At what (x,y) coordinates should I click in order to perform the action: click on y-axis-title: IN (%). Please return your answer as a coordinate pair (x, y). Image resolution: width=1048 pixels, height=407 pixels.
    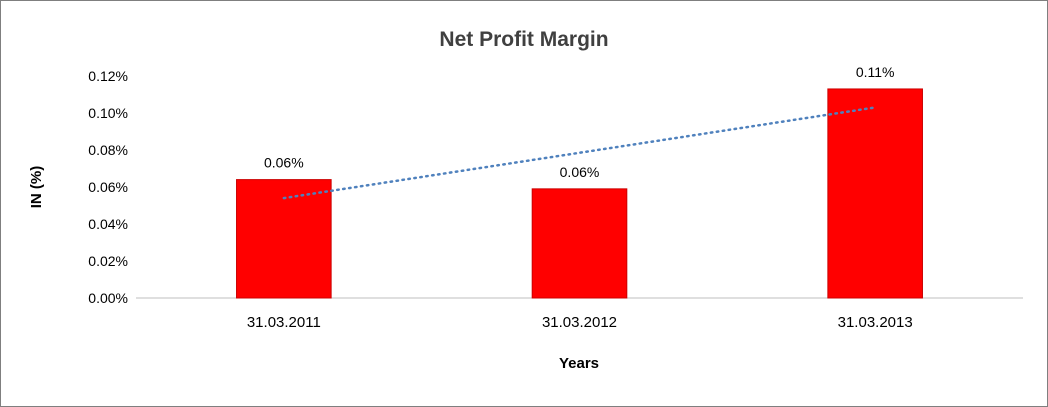
    Looking at the image, I should click on (36, 187).